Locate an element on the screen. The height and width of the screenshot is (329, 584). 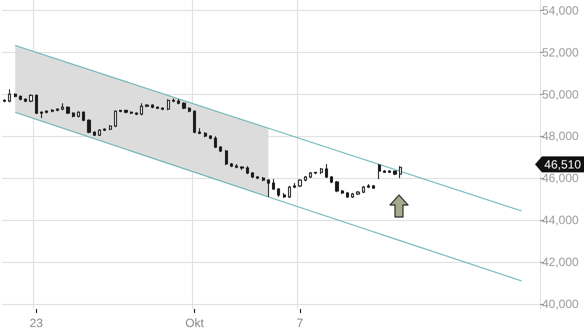
y-tick-label: 54,000 is located at coordinates (561, 10).